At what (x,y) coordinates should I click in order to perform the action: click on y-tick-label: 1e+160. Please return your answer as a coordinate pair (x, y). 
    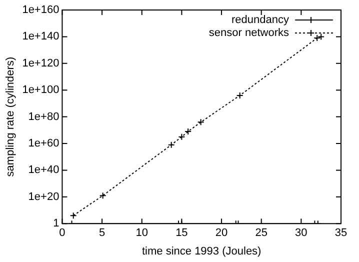
    Looking at the image, I should click on (41, 10).